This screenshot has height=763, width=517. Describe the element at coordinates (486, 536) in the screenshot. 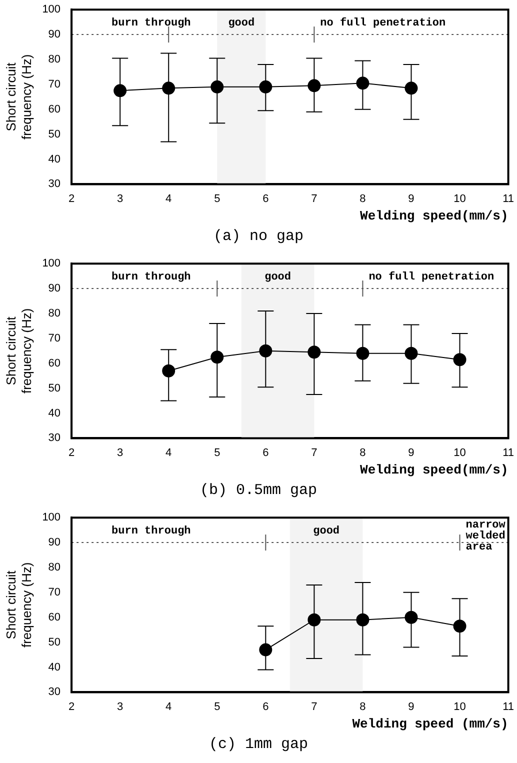

I see `ref-line-label: narrow welded area` at that location.